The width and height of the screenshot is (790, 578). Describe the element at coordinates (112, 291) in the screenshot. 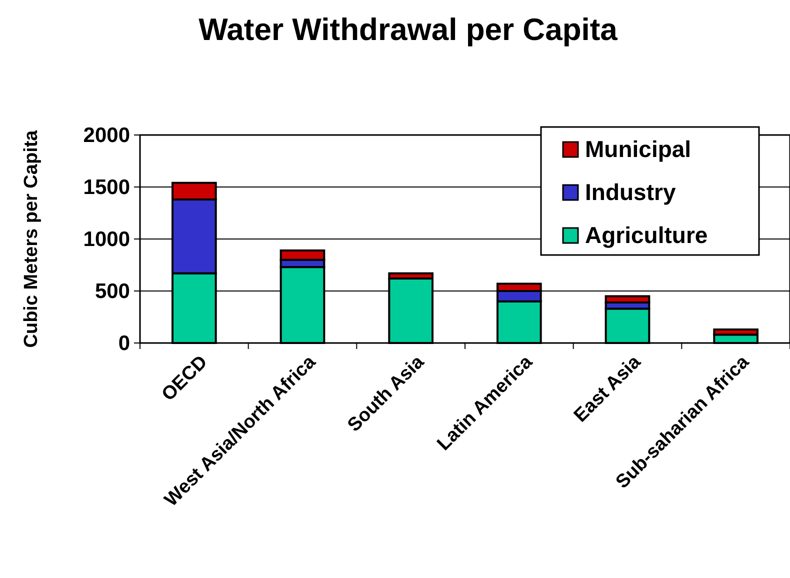

I see `y-tick-label: 500` at that location.